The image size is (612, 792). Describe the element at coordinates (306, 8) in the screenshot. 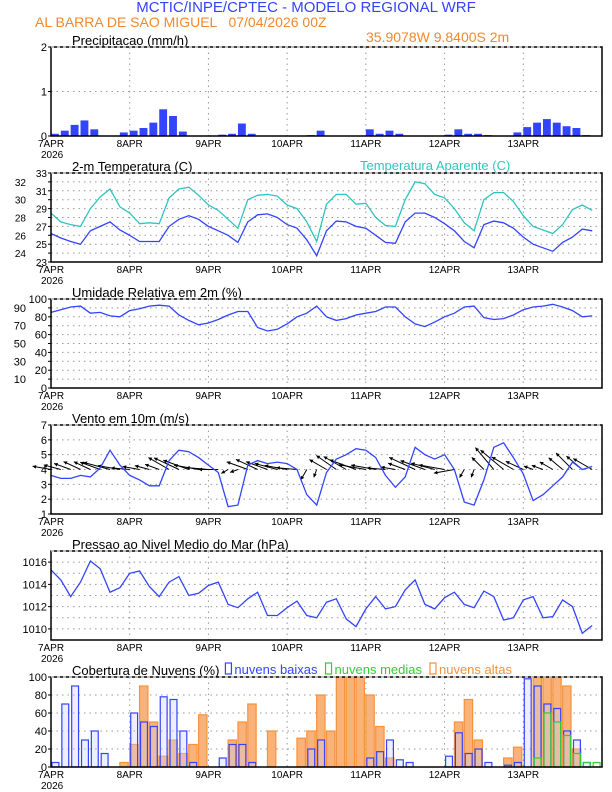

I see `main-title: MCTIC/INPE/CPTEC - MODELO REGIONAL WRF` at that location.